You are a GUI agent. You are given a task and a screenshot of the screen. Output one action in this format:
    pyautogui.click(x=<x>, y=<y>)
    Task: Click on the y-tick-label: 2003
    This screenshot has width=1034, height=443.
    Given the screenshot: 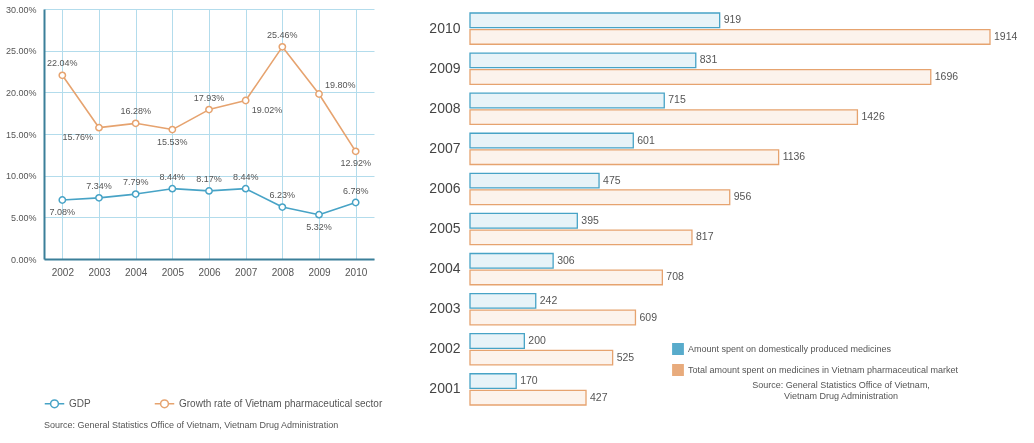 What is the action you would take?
    pyautogui.click(x=445, y=308)
    